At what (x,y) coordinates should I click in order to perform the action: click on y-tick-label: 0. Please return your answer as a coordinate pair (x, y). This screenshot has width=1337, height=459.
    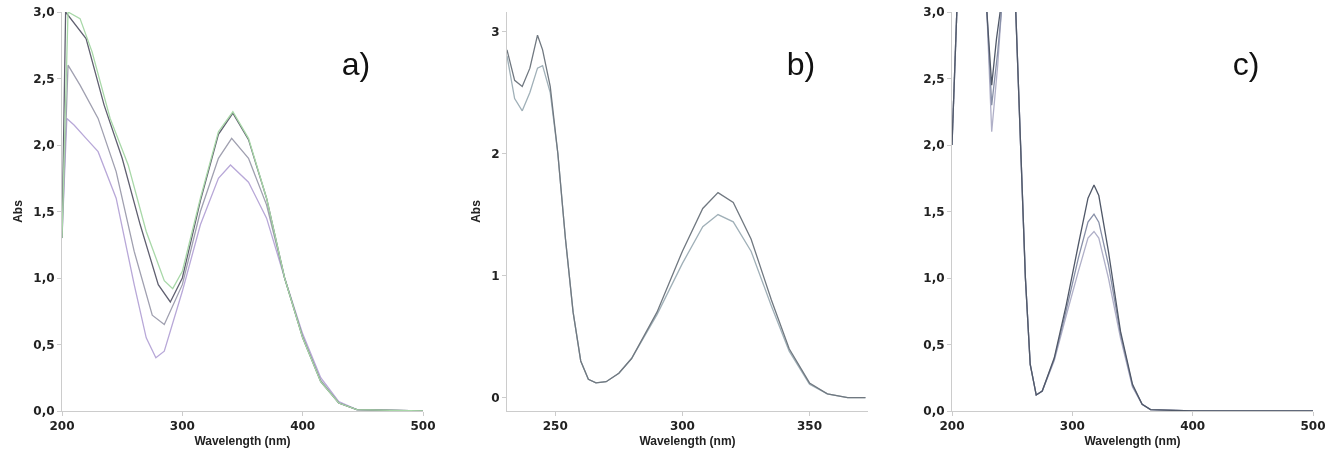
    Looking at the image, I should click on (495, 397).